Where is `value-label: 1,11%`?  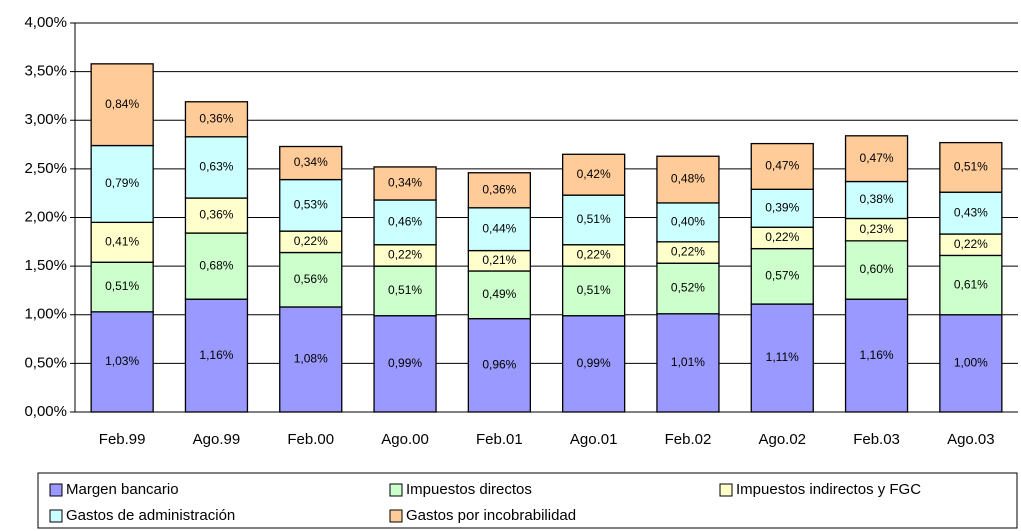
value-label: 1,11% is located at coordinates (782, 357).